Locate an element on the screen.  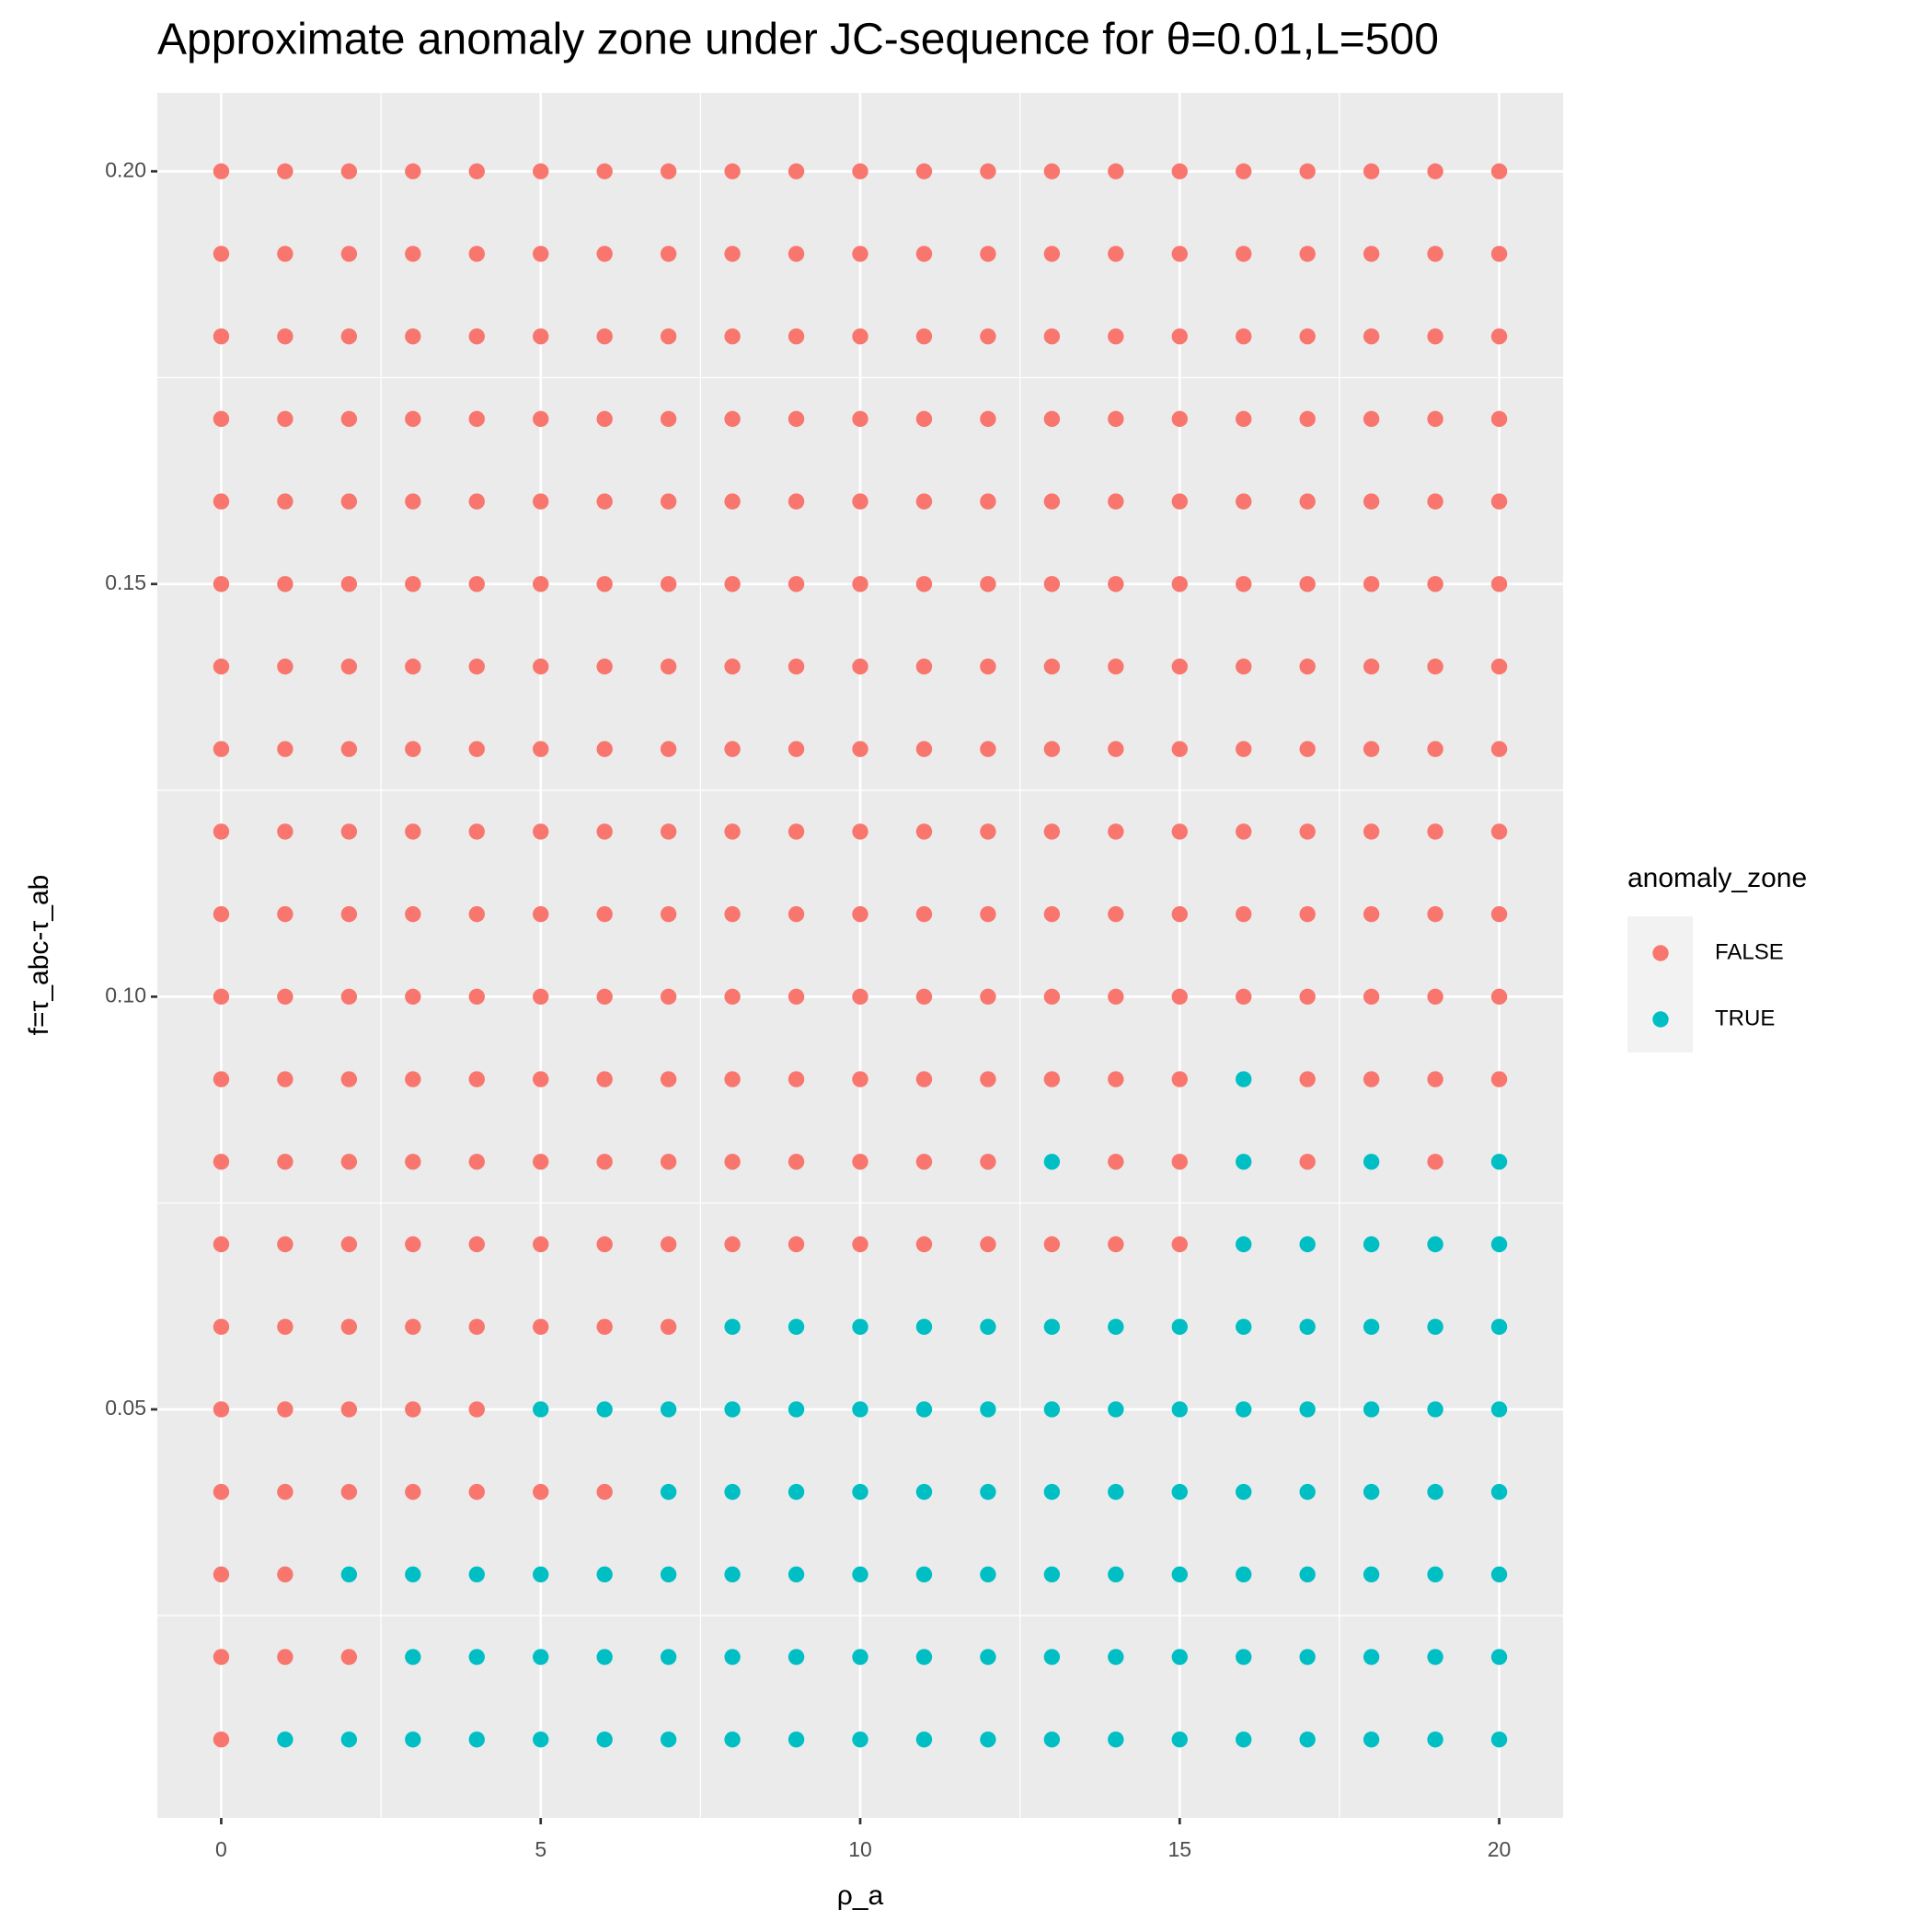
legend-label: TRUE is located at coordinates (1745, 1018).